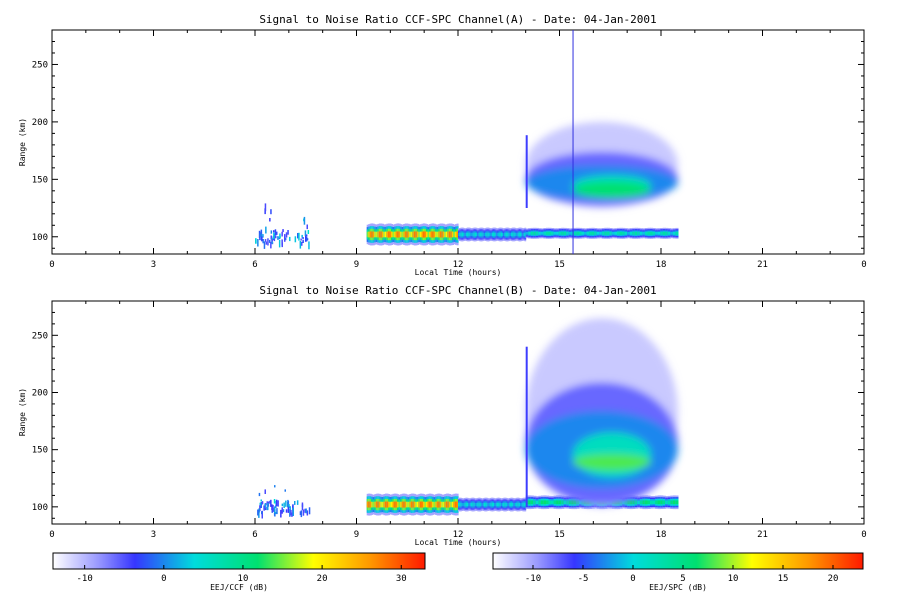  What do you see at coordinates (239, 587) in the screenshot?
I see `colorbar-ccf-label: EEJ/CCF (dB)` at bounding box center [239, 587].